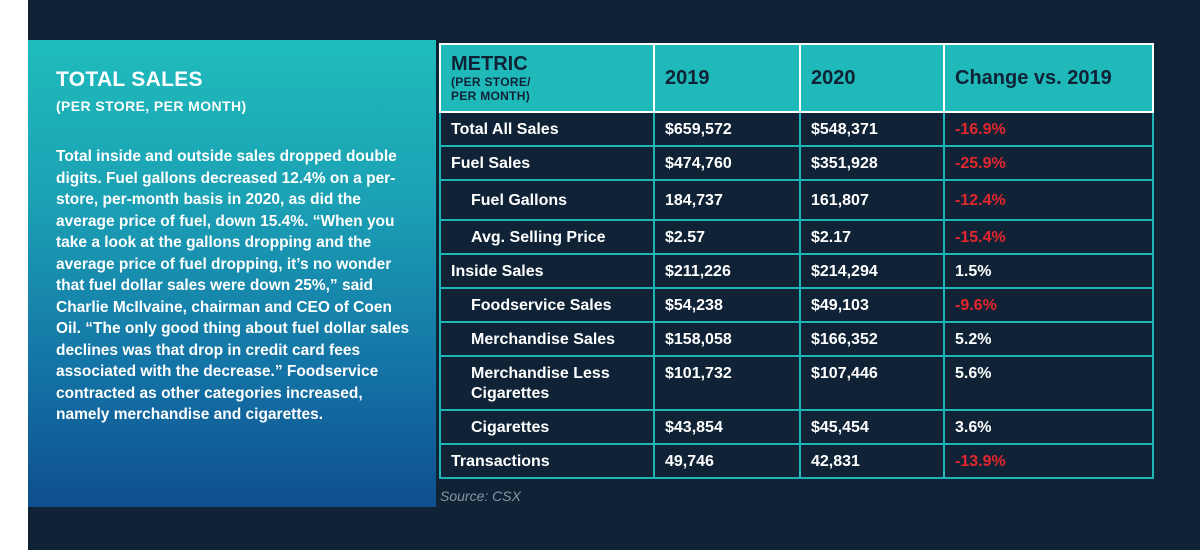 The image size is (1200, 550). I want to click on metric-column-header: METRIC (PER STORE/ PER MONTH), so click(547, 78).